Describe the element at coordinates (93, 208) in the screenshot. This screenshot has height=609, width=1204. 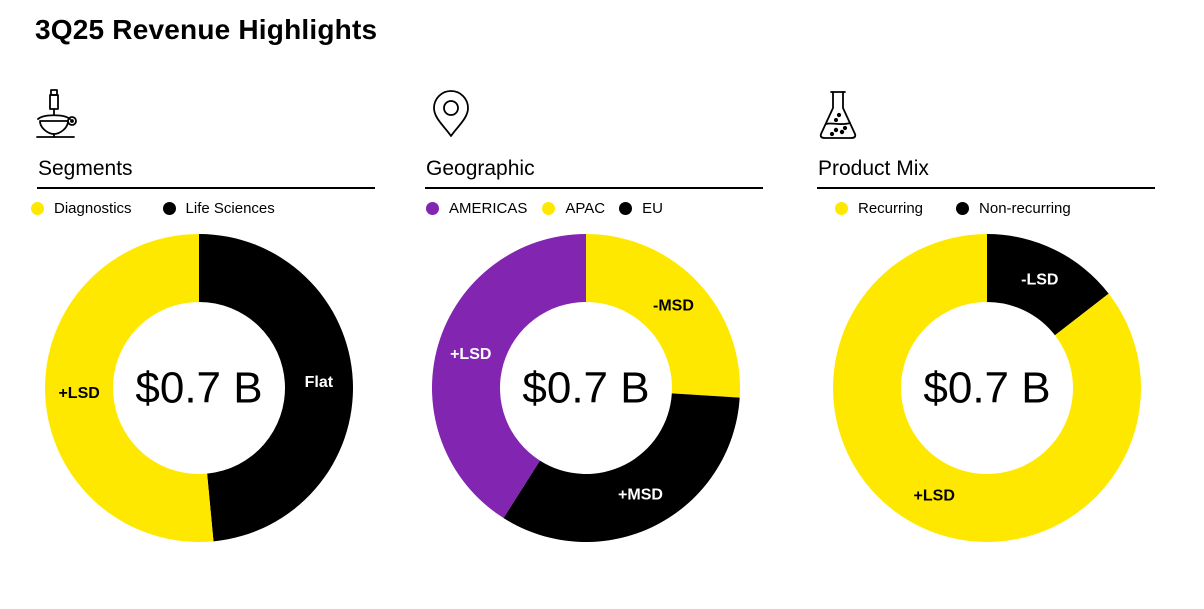
I see `legend-label-diagnostics: Diagnostics` at that location.